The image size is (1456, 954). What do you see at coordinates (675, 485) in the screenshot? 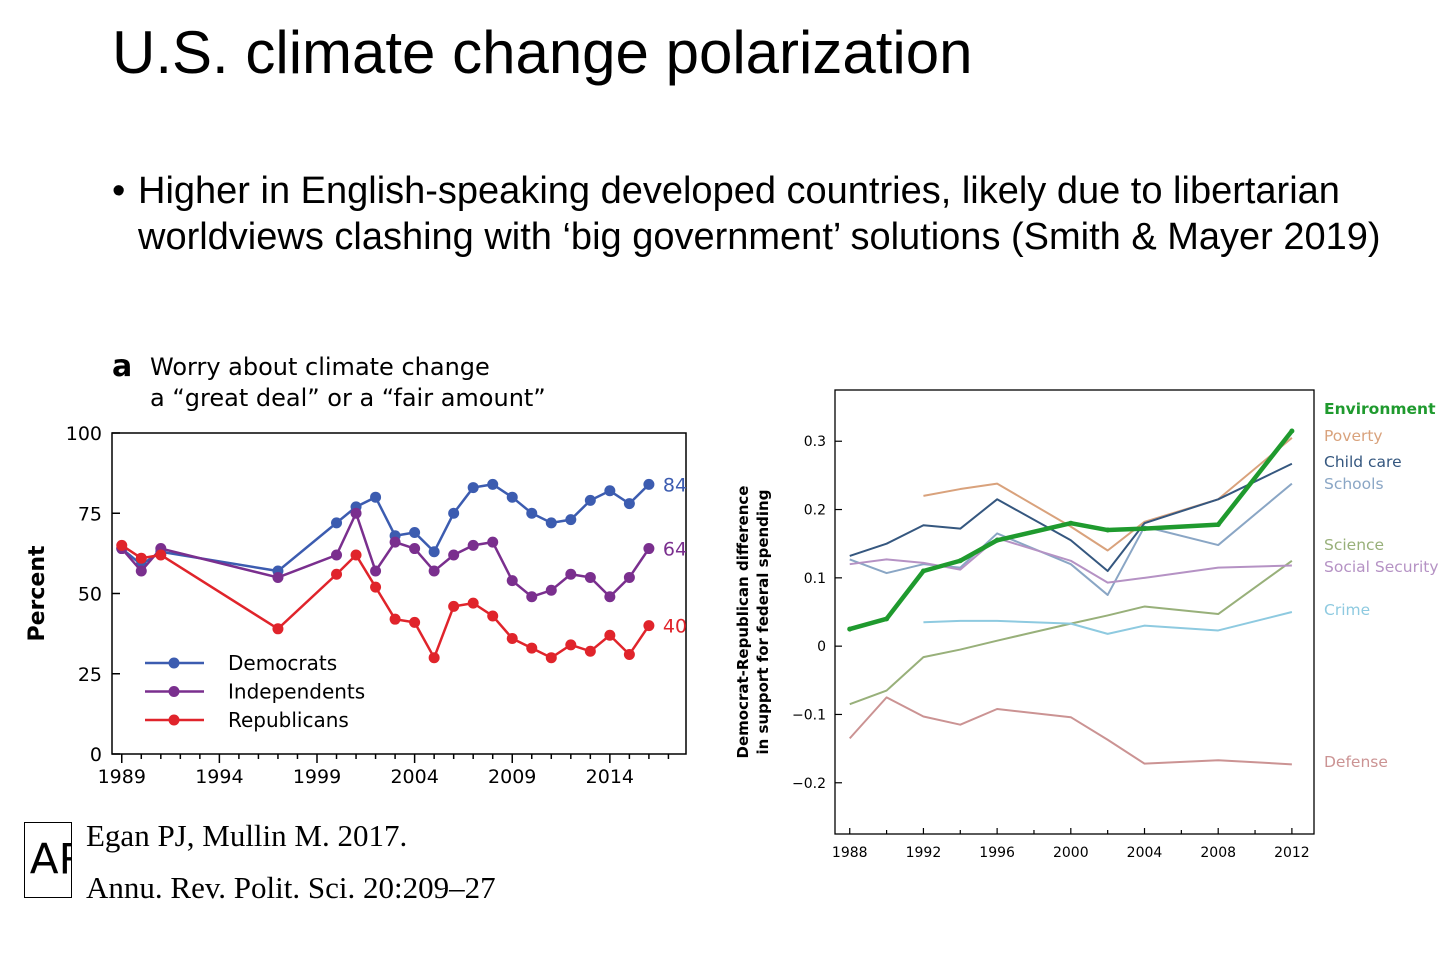
I see `end-value-label: 84` at bounding box center [675, 485].